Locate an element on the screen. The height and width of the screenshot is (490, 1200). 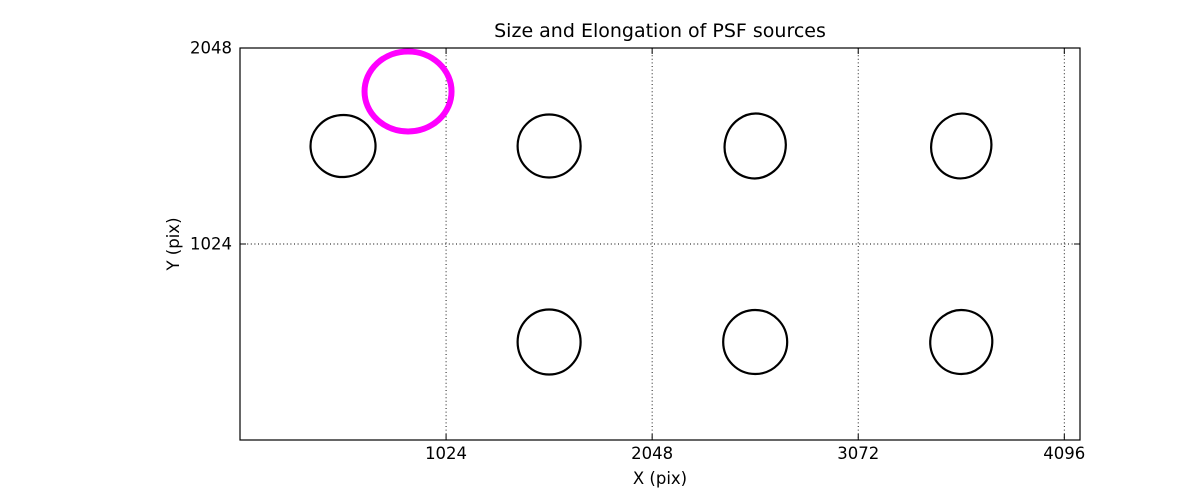
x-tick-label-1024: 1024 is located at coordinates (446, 453).